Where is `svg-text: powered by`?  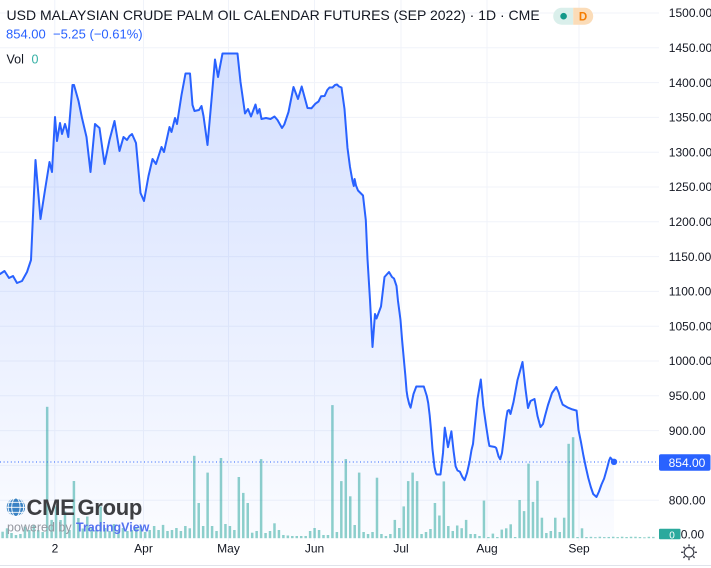
svg-text: powered by is located at coordinates (39, 528).